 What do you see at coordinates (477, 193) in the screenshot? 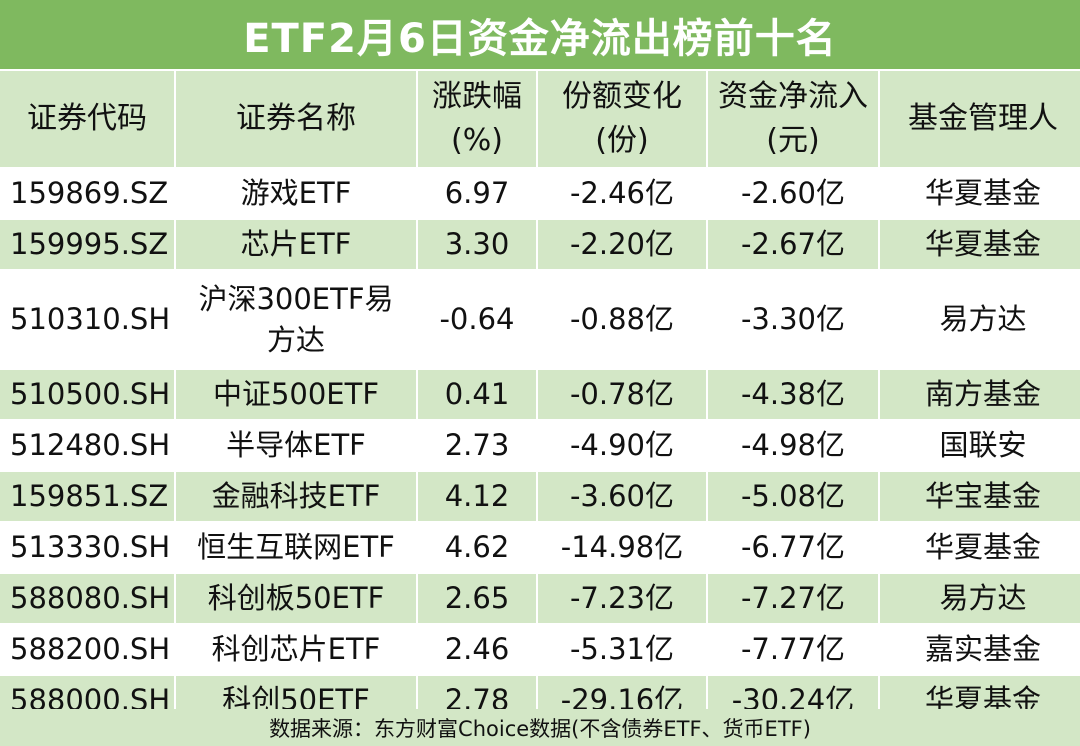
I see `cell-change: 6.97` at bounding box center [477, 193].